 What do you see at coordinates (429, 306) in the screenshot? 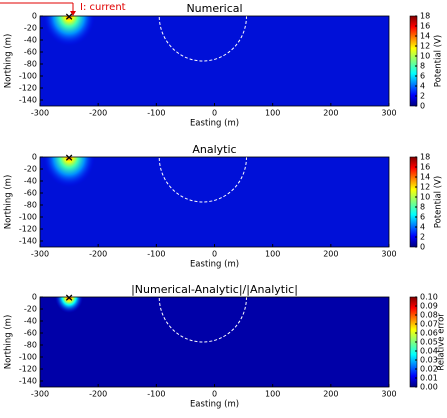
I see `colorbar-tick-label: 0.09` at bounding box center [429, 306].